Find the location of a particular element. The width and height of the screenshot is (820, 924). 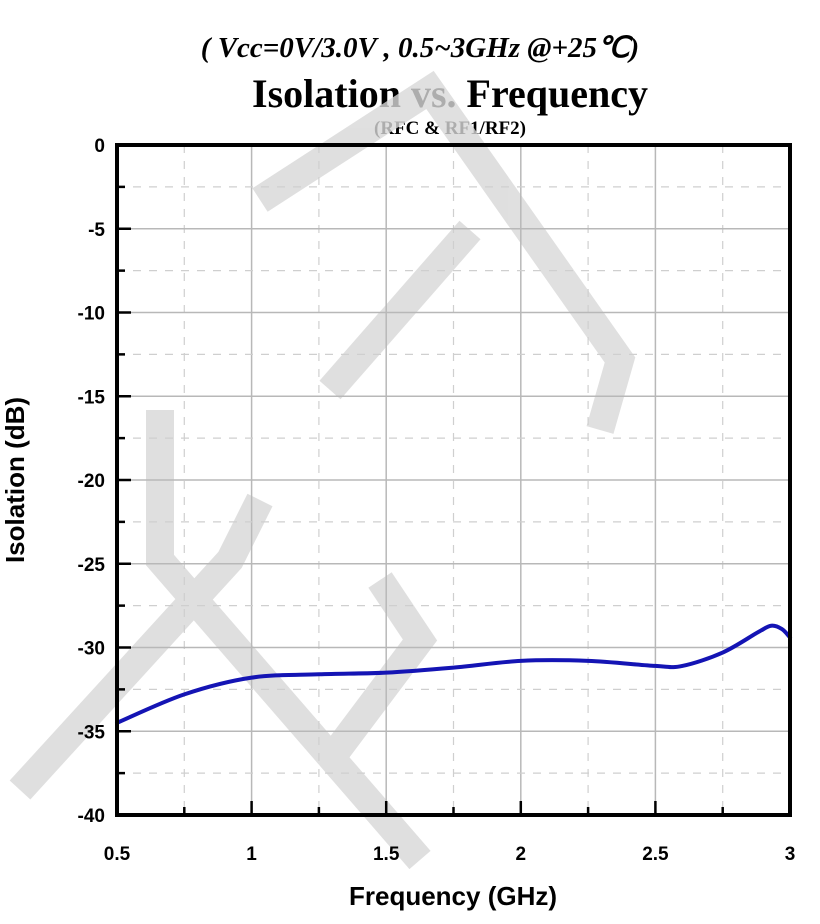

chart-subtitle-top: ( Vcc=0V/3.0V , 0.5~3GHz @+25℃) is located at coordinates (420, 48).